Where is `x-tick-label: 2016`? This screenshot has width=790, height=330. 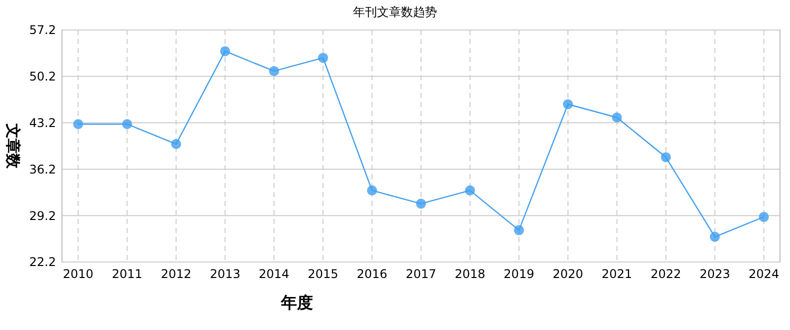 x-tick-label: 2016 is located at coordinates (372, 274).